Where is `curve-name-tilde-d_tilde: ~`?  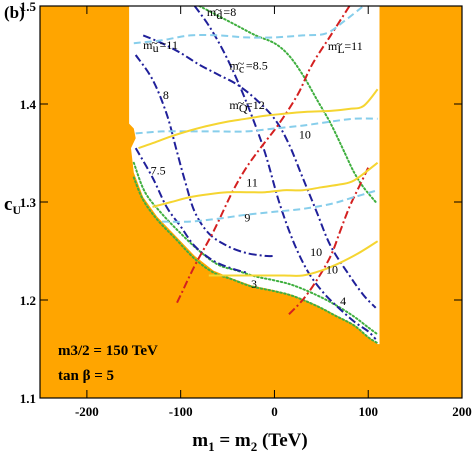
curve-name-tilde-d_tilde: ~ is located at coordinates (218, 10).